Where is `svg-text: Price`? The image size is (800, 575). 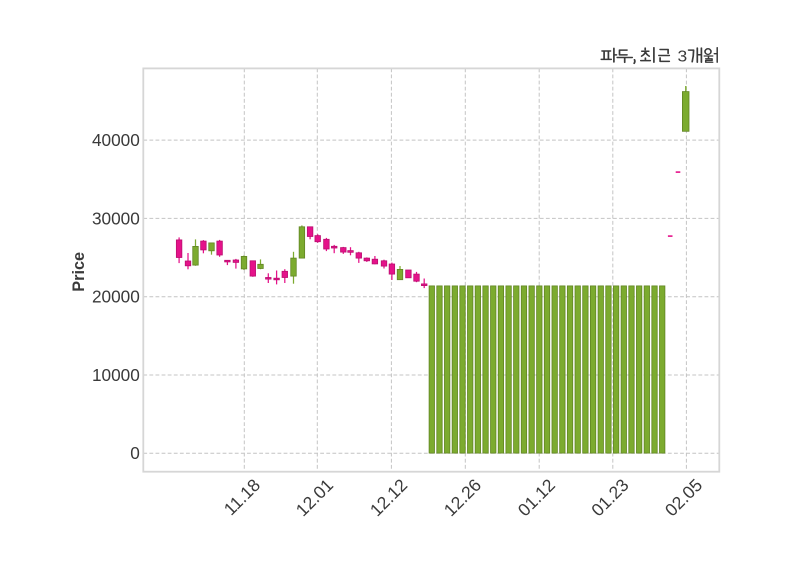
svg-text: Price is located at coordinates (79, 272).